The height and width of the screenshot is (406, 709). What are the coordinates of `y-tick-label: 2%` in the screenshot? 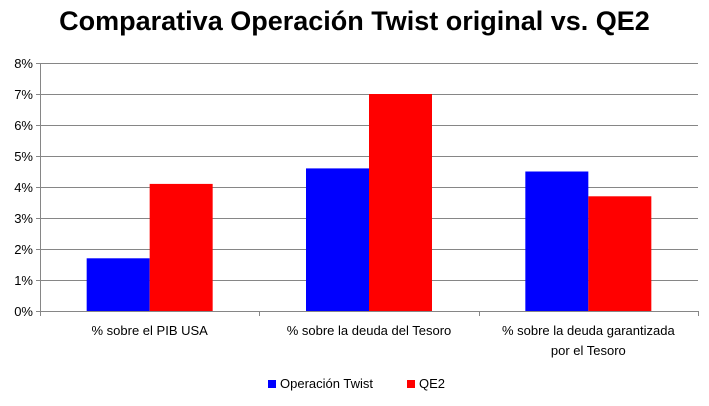 It's located at (23, 249).